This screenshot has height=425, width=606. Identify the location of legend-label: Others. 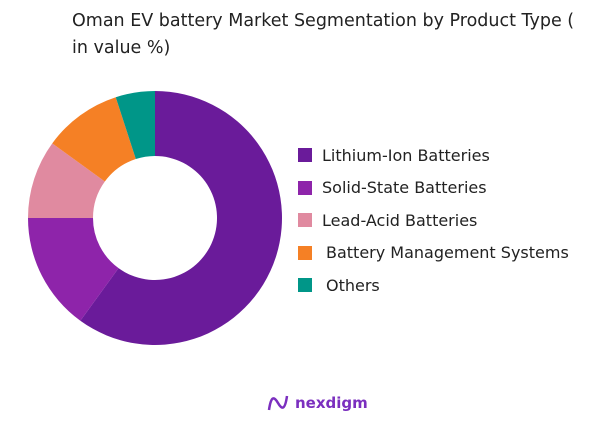
(353, 285).